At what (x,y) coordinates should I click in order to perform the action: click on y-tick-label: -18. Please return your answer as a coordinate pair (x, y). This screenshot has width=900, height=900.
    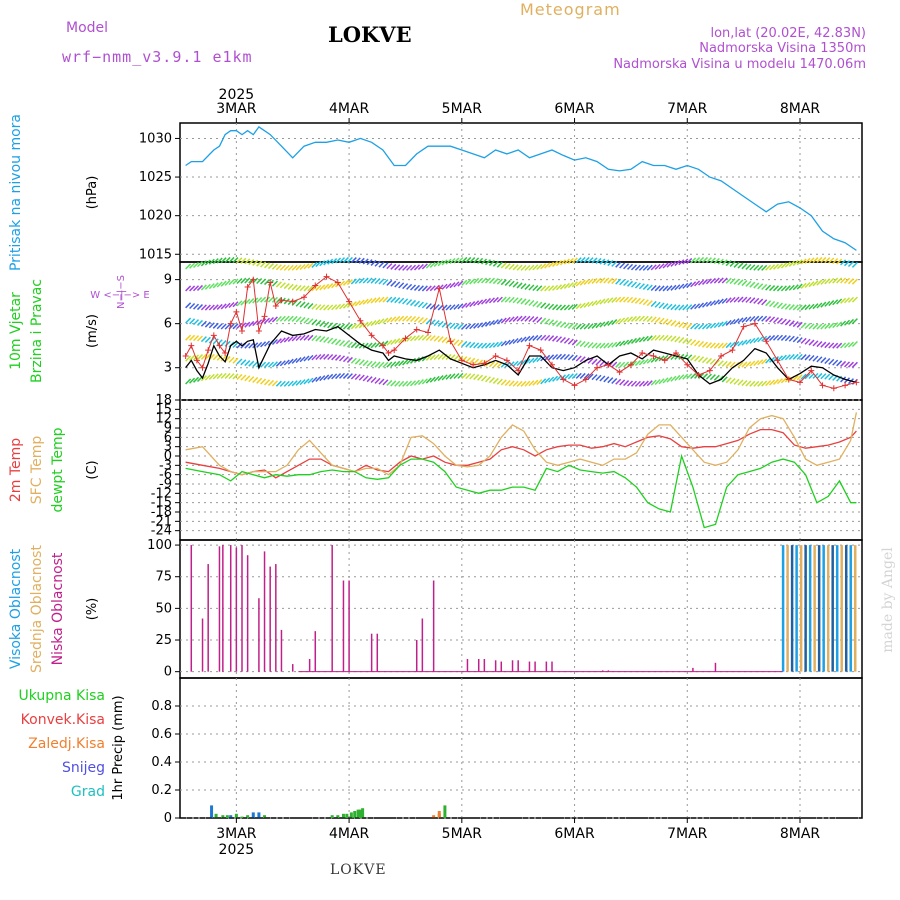
    Looking at the image, I should click on (161, 512).